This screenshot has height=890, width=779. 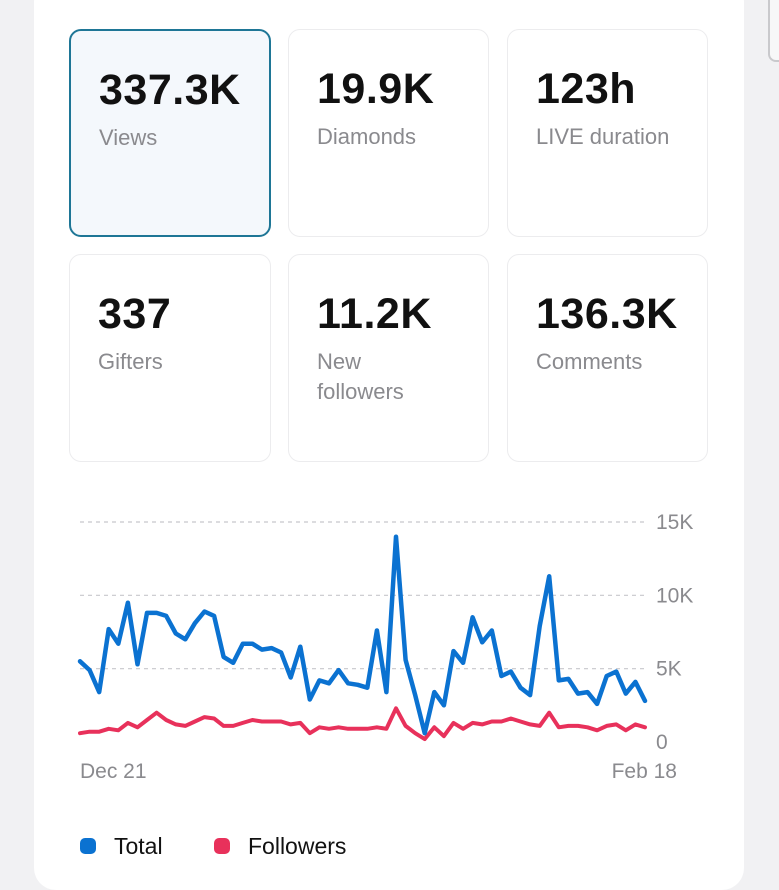 I want to click on legend-item-followers: Followers, so click(x=280, y=846).